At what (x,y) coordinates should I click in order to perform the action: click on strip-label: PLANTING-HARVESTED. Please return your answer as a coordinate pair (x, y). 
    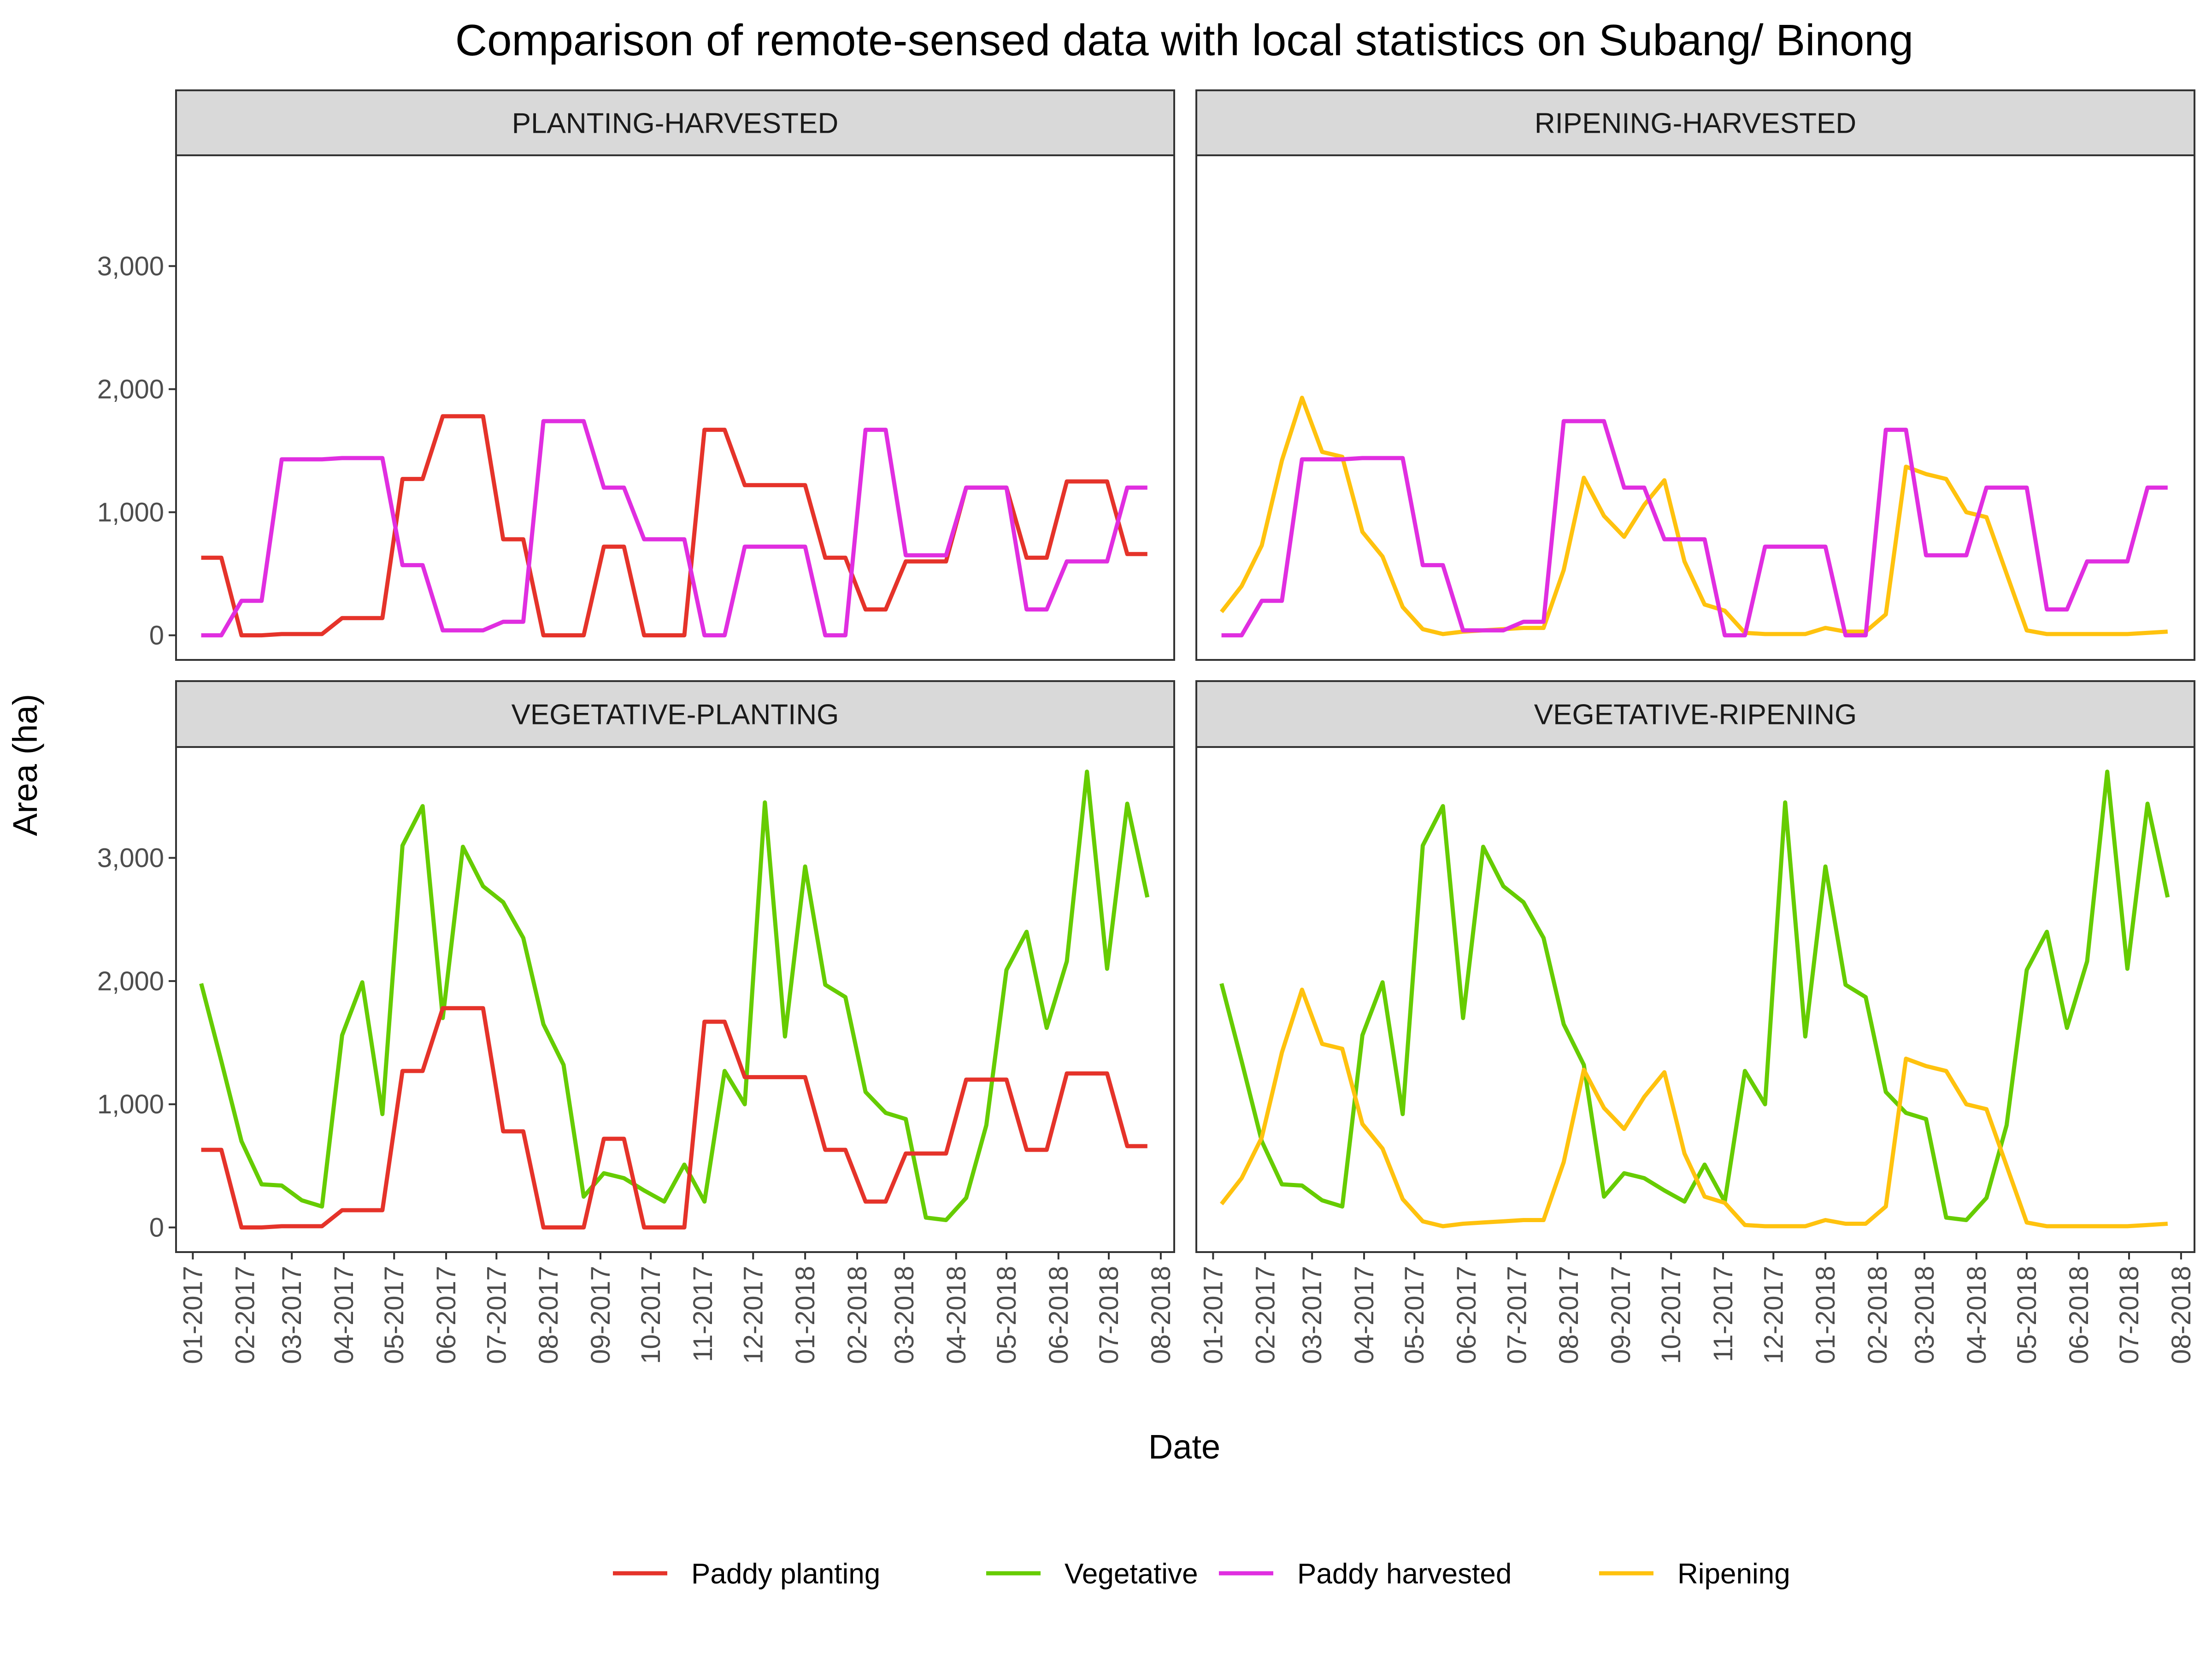
    Looking at the image, I should click on (675, 124).